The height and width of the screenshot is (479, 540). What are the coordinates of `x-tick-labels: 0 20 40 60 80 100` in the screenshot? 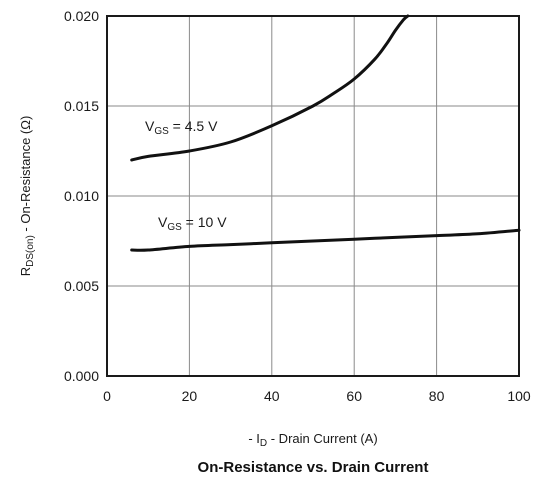 It's located at (317, 396).